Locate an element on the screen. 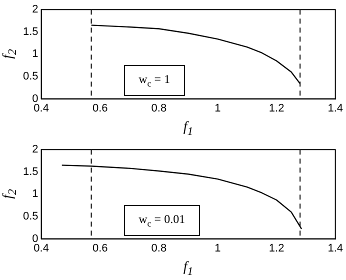 The height and width of the screenshot is (280, 346). annotation: w$_{c}$ = 0.01 is located at coordinates (162, 220).